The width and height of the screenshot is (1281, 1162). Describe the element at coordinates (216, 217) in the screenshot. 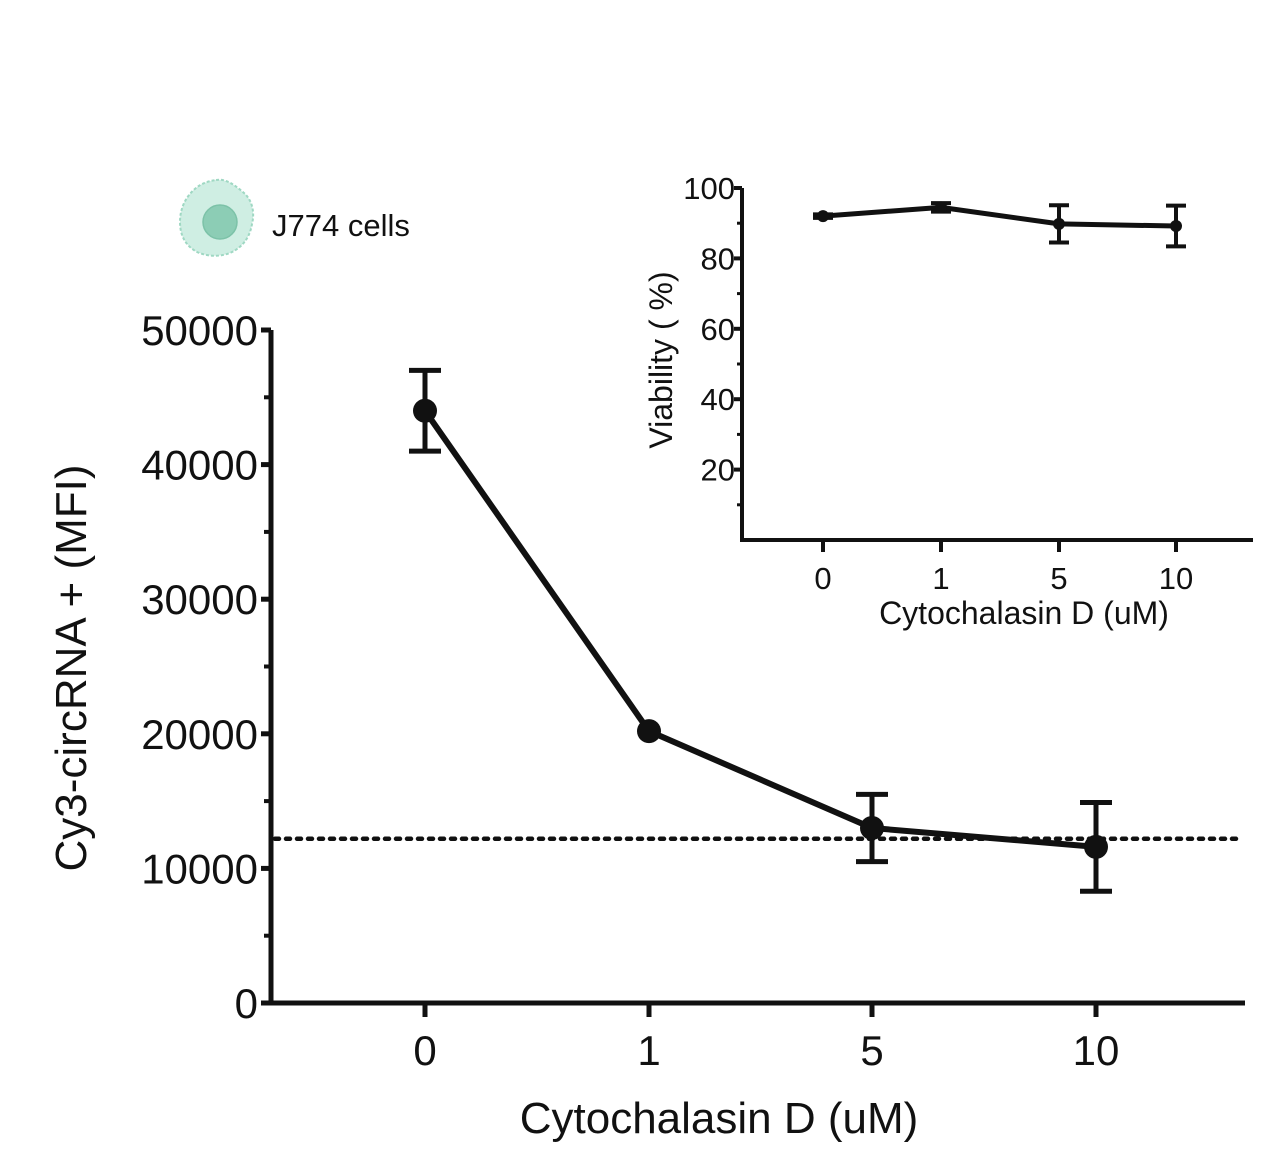

I see `cell-icon` at that location.